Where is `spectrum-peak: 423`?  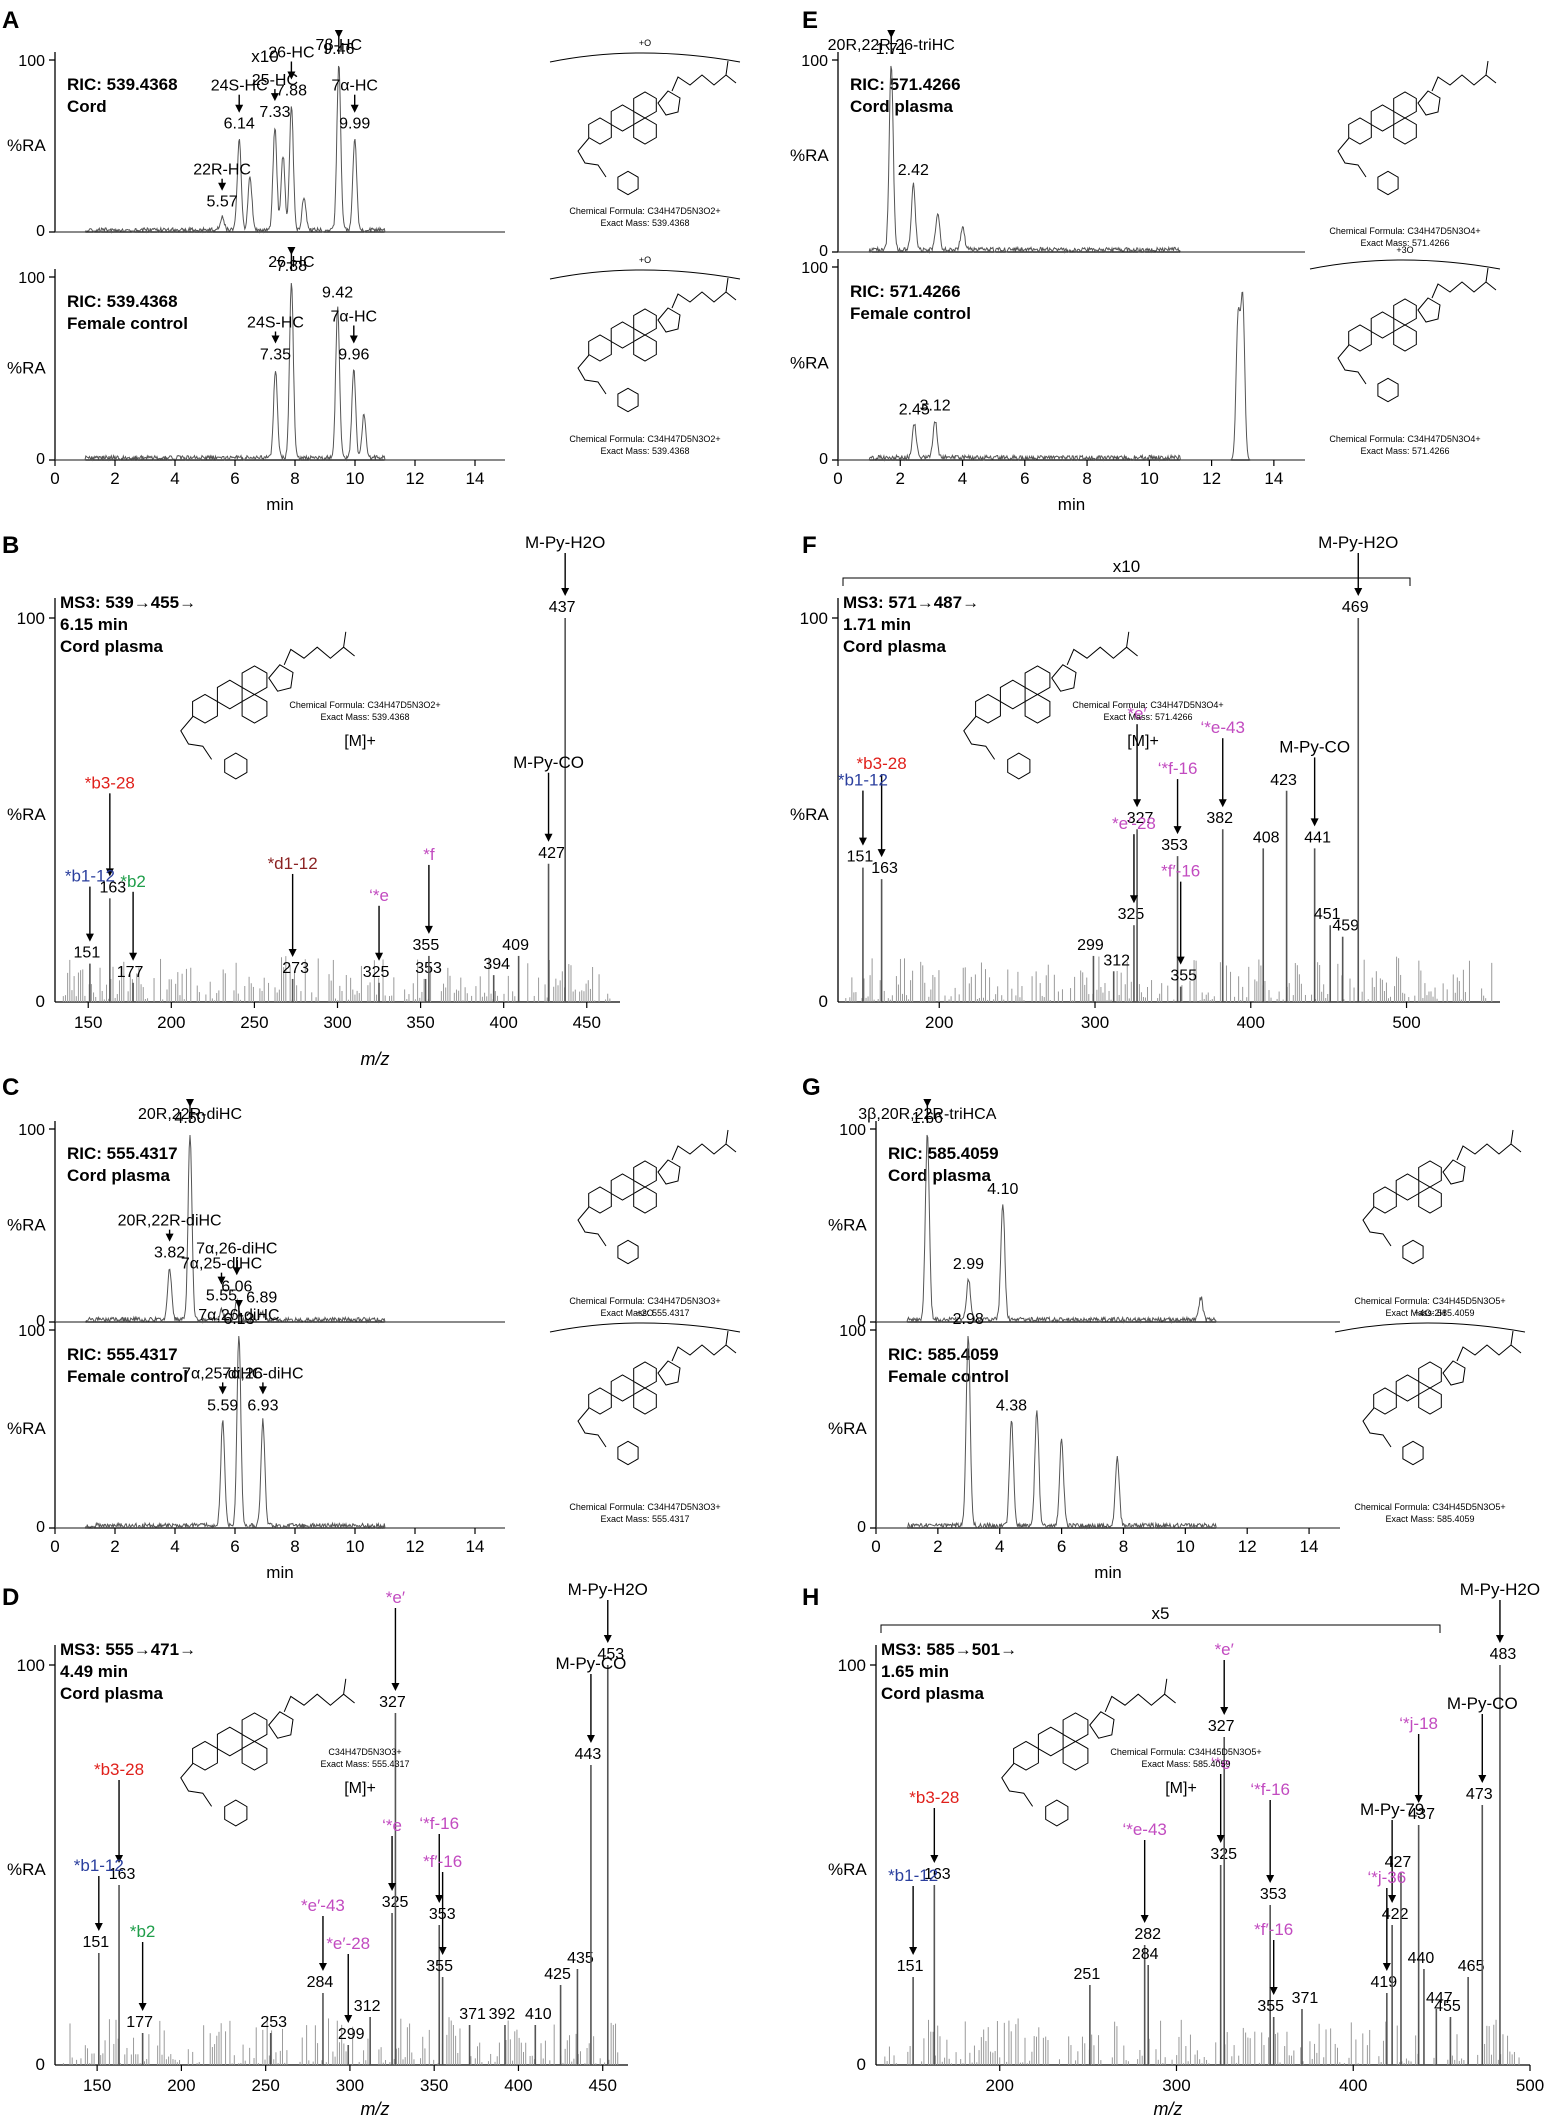 spectrum-peak: 423 is located at coordinates (1283, 887).